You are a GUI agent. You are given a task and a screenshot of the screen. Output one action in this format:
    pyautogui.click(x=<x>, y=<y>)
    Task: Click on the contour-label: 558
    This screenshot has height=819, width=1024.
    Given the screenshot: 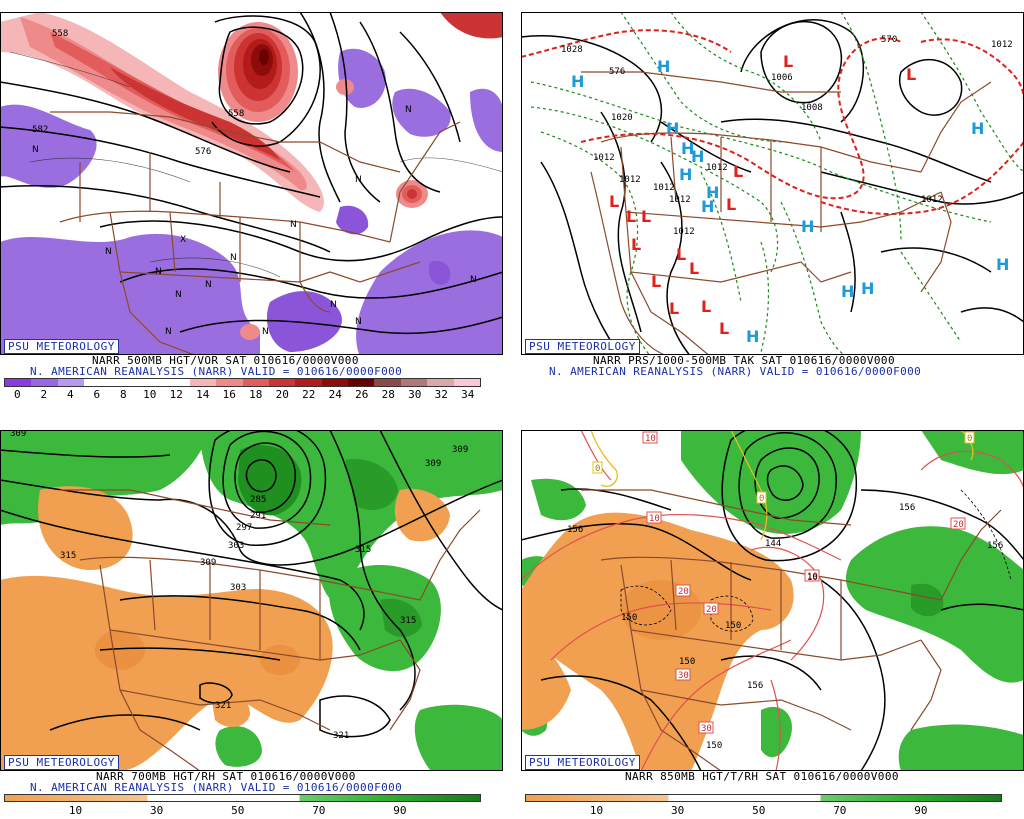 What is the action you would take?
    pyautogui.click(x=236, y=114)
    